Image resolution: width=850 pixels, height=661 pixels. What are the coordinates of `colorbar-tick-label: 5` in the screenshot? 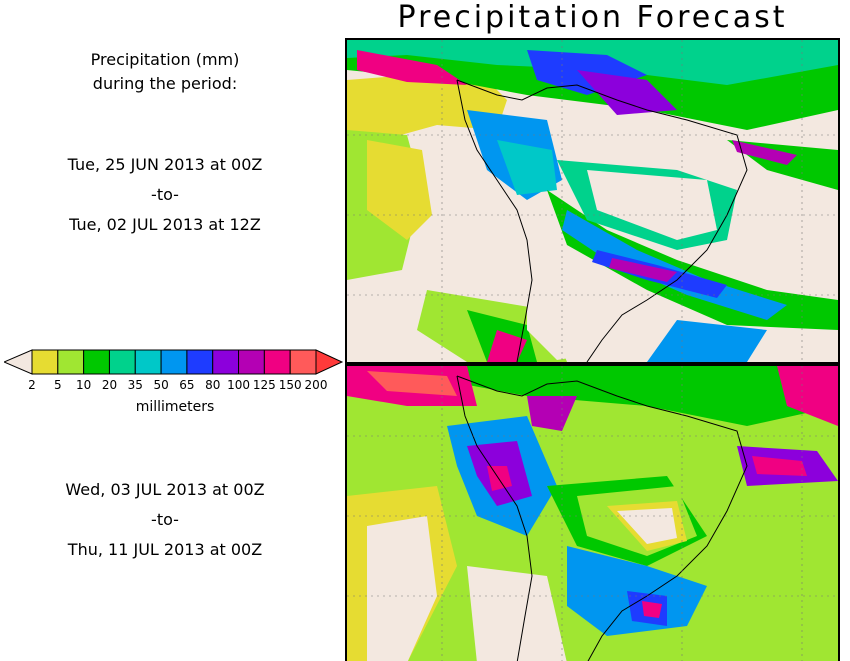 It's located at (57, 385).